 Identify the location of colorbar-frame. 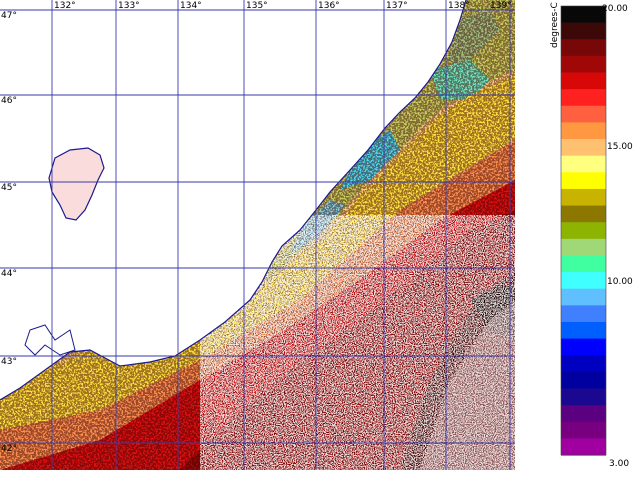
(583, 230).